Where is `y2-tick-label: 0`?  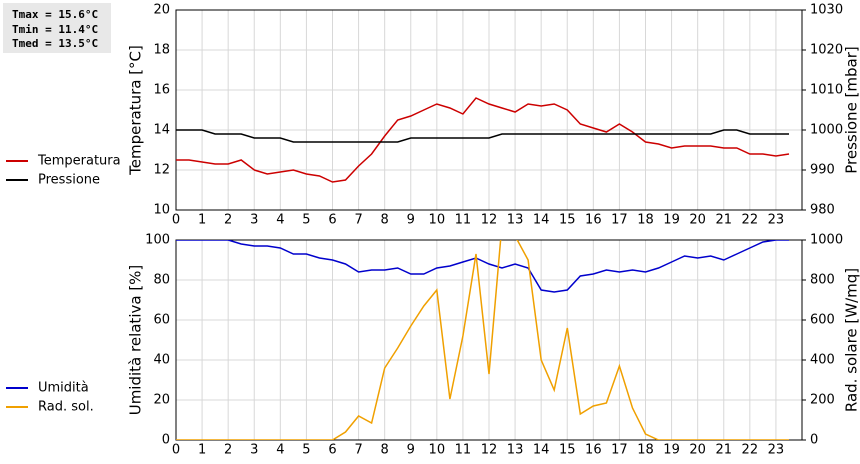 y2-tick-label: 0 is located at coordinates (814, 440).